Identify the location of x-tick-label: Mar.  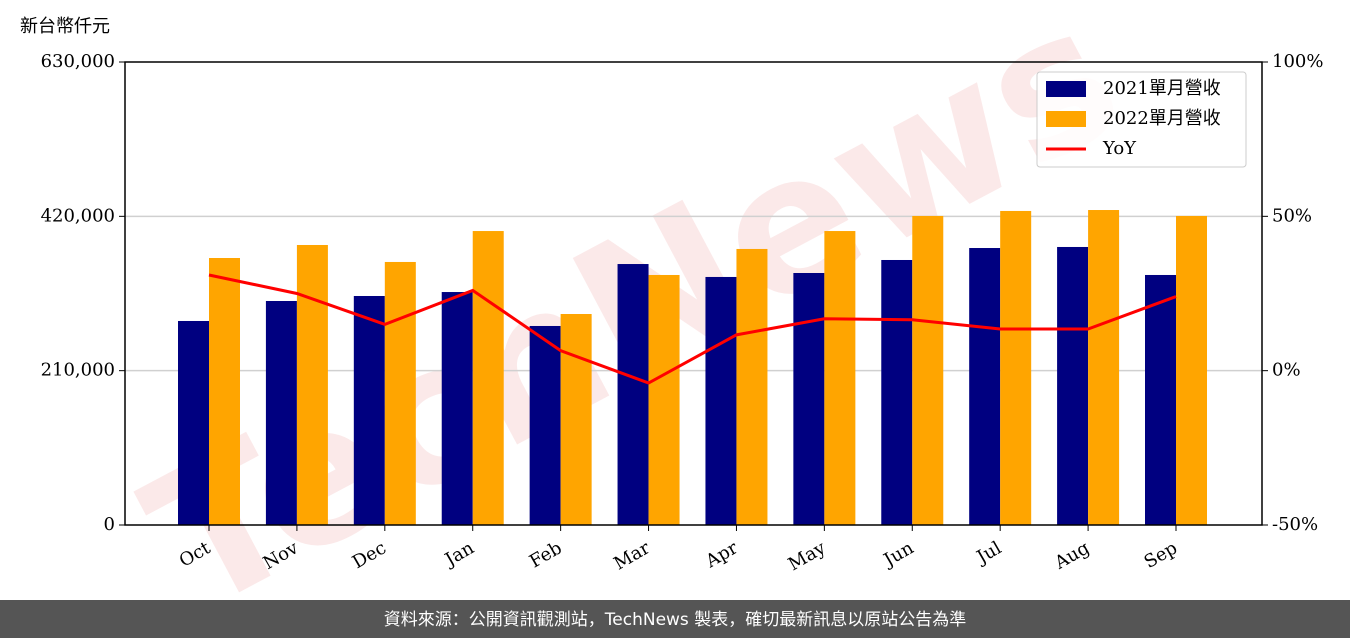
(632, 555).